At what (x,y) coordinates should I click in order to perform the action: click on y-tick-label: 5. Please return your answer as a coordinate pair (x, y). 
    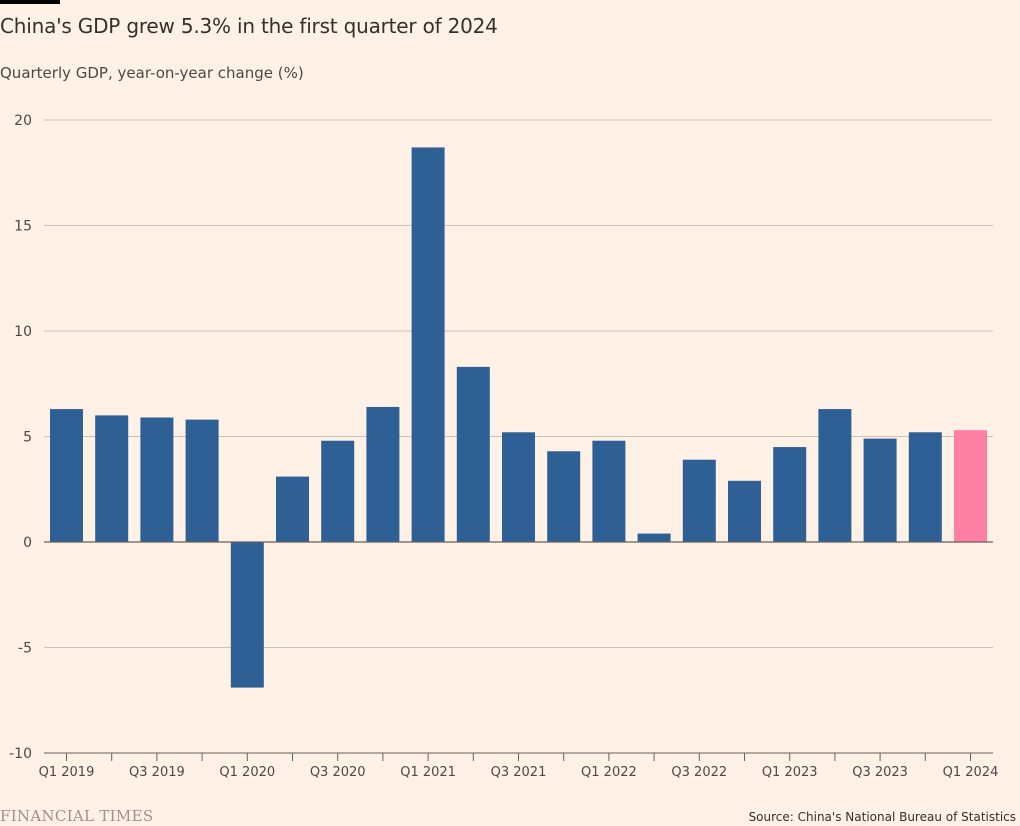
    Looking at the image, I should click on (27, 438).